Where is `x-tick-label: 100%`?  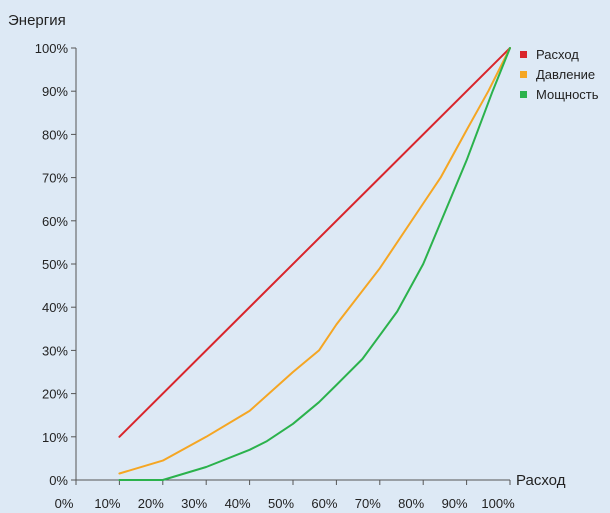
x-tick-label: 100% is located at coordinates (498, 503).